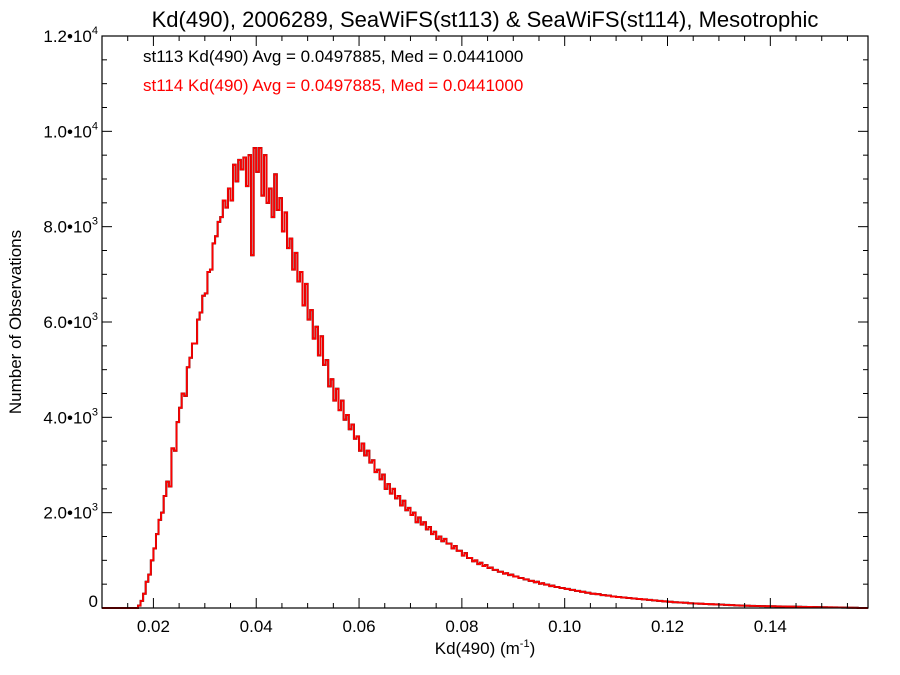 The width and height of the screenshot is (900, 675). What do you see at coordinates (70, 512) in the screenshot?
I see `y-tick-label: 2.0•103` at bounding box center [70, 512].